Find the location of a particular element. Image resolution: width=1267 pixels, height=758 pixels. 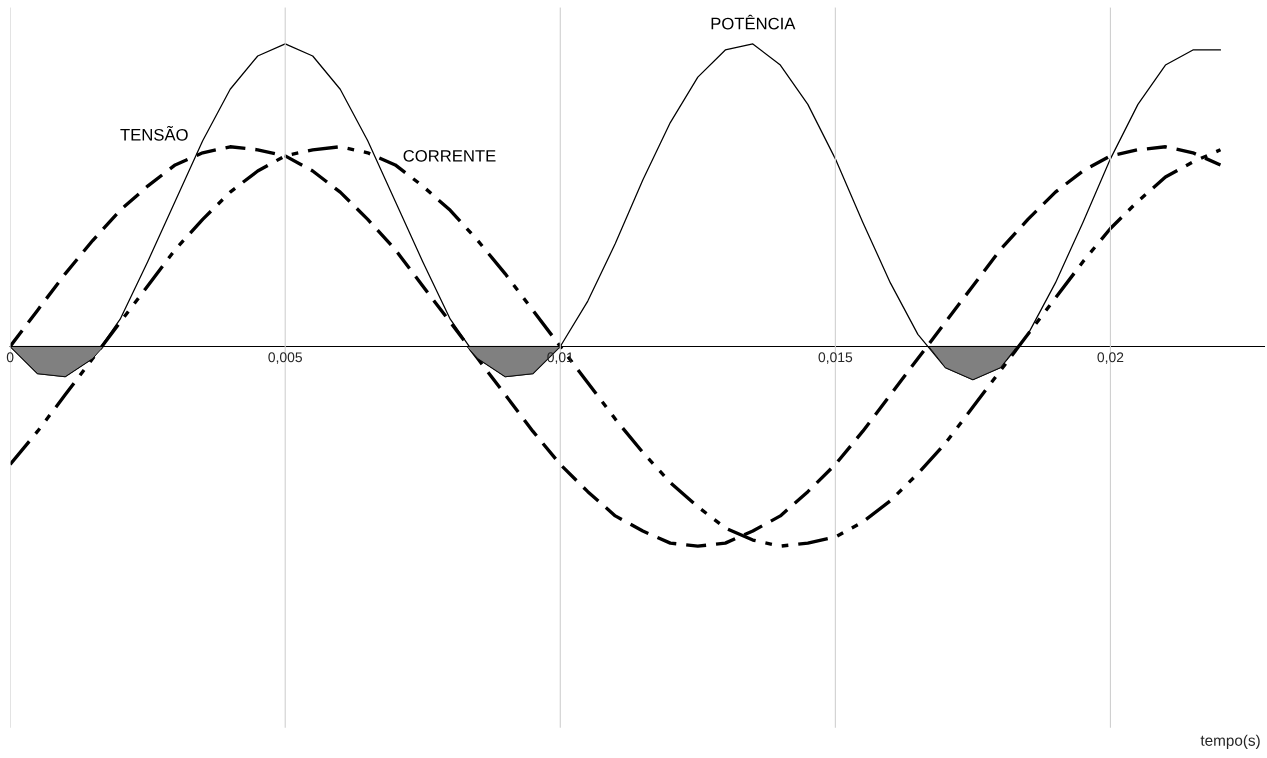

series-label: POTÊNCIA is located at coordinates (753, 22).